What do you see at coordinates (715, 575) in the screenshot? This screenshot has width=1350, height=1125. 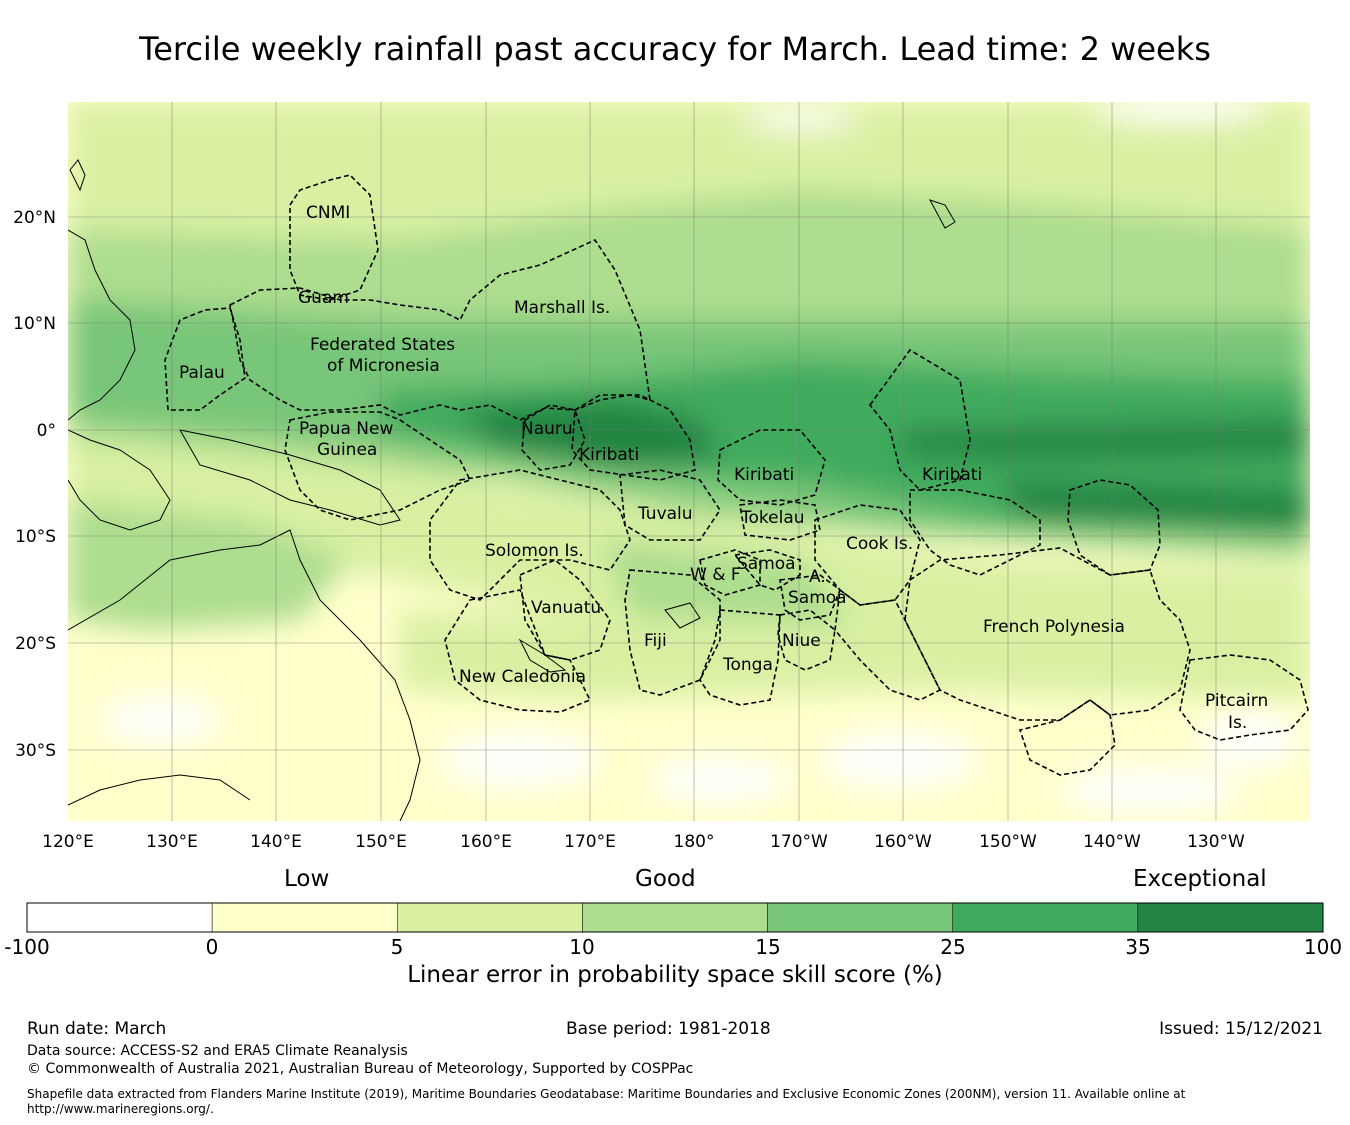 I see `region-label: W & F` at bounding box center [715, 575].